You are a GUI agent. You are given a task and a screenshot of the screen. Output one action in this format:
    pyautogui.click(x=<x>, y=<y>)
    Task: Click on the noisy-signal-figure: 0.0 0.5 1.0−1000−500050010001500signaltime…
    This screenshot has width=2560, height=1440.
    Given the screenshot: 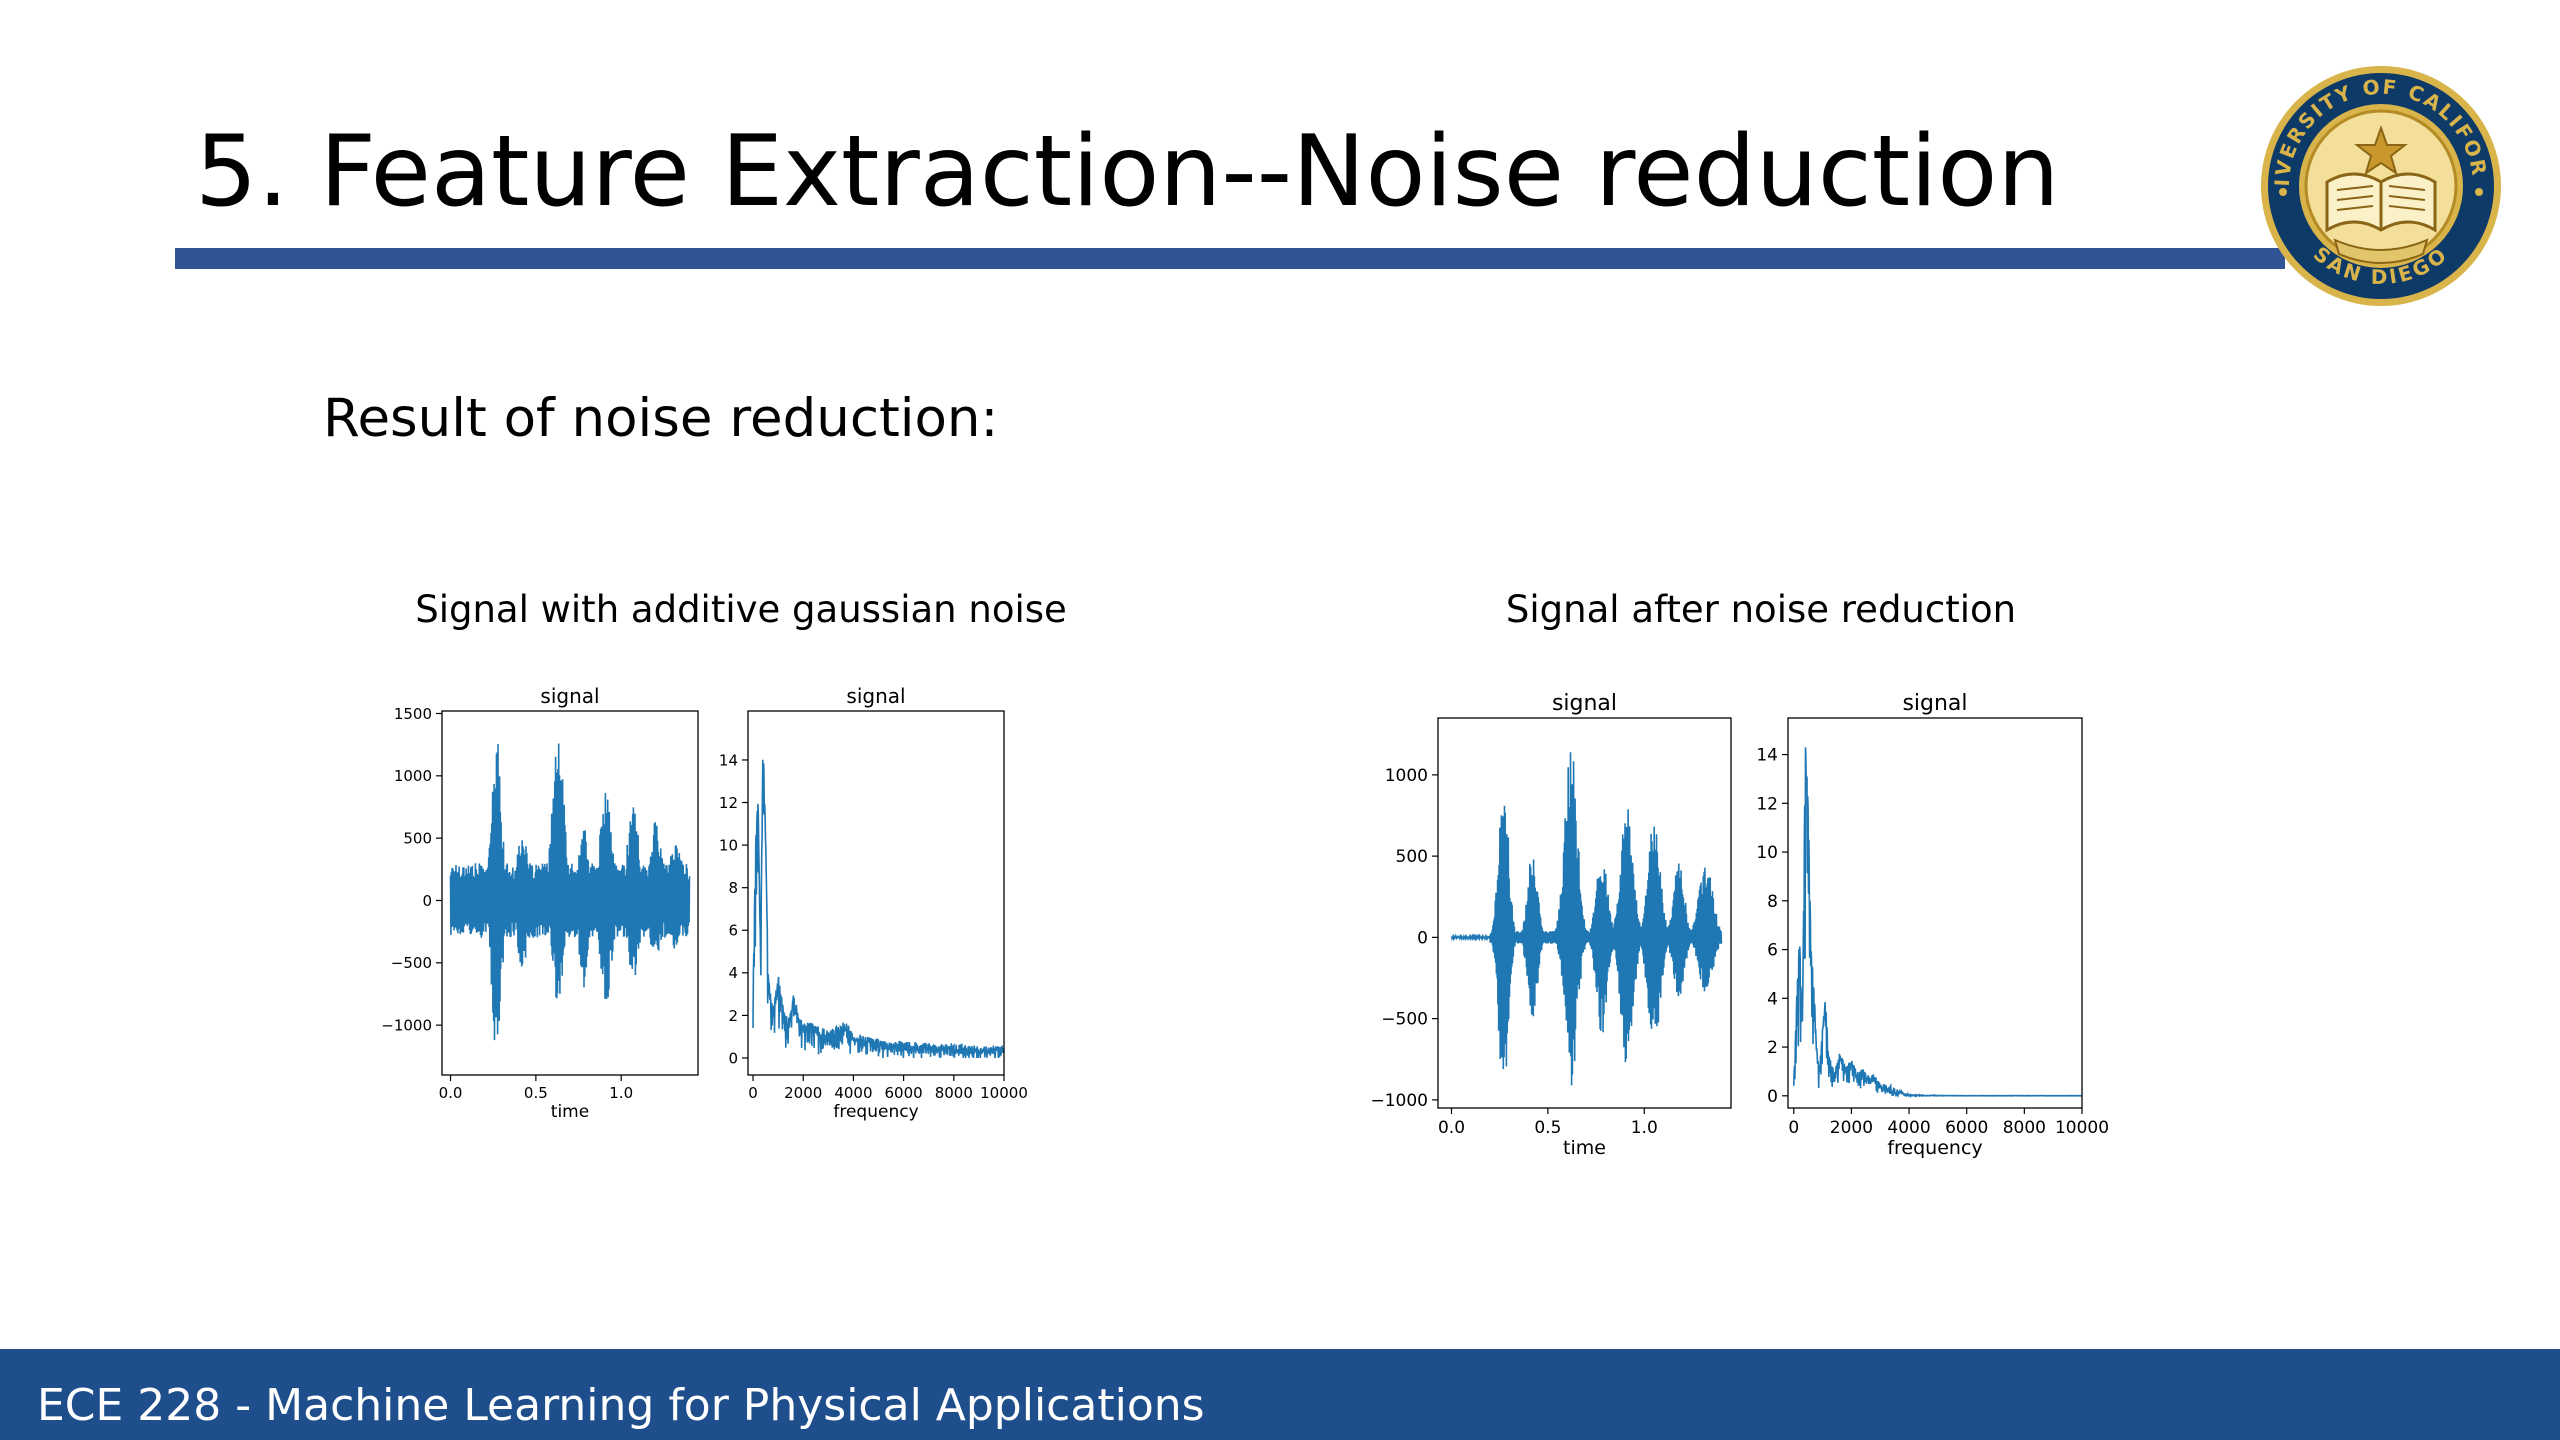 What is the action you would take?
    pyautogui.click(x=704, y=903)
    